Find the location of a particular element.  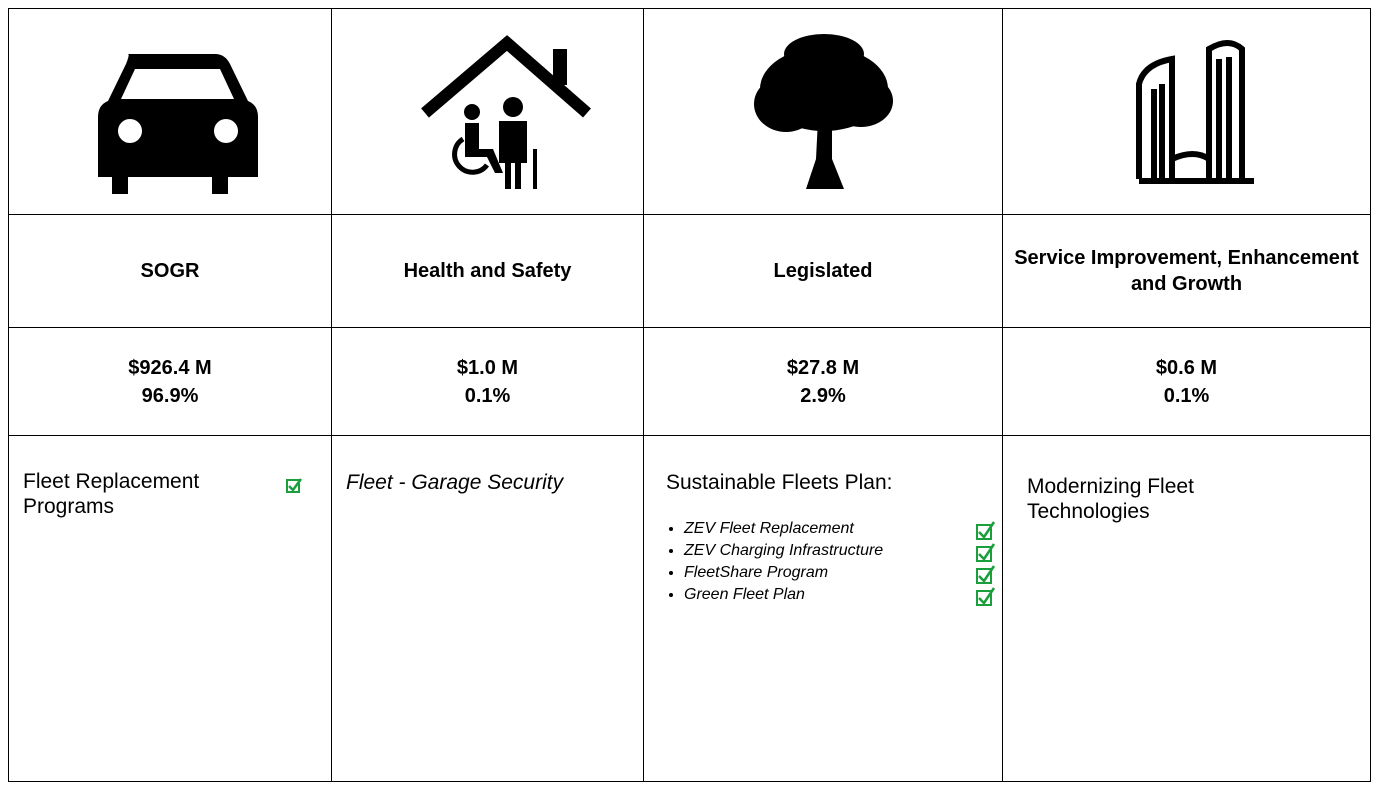

description-cell: Fleet Replacement Programs is located at coordinates (170, 608).